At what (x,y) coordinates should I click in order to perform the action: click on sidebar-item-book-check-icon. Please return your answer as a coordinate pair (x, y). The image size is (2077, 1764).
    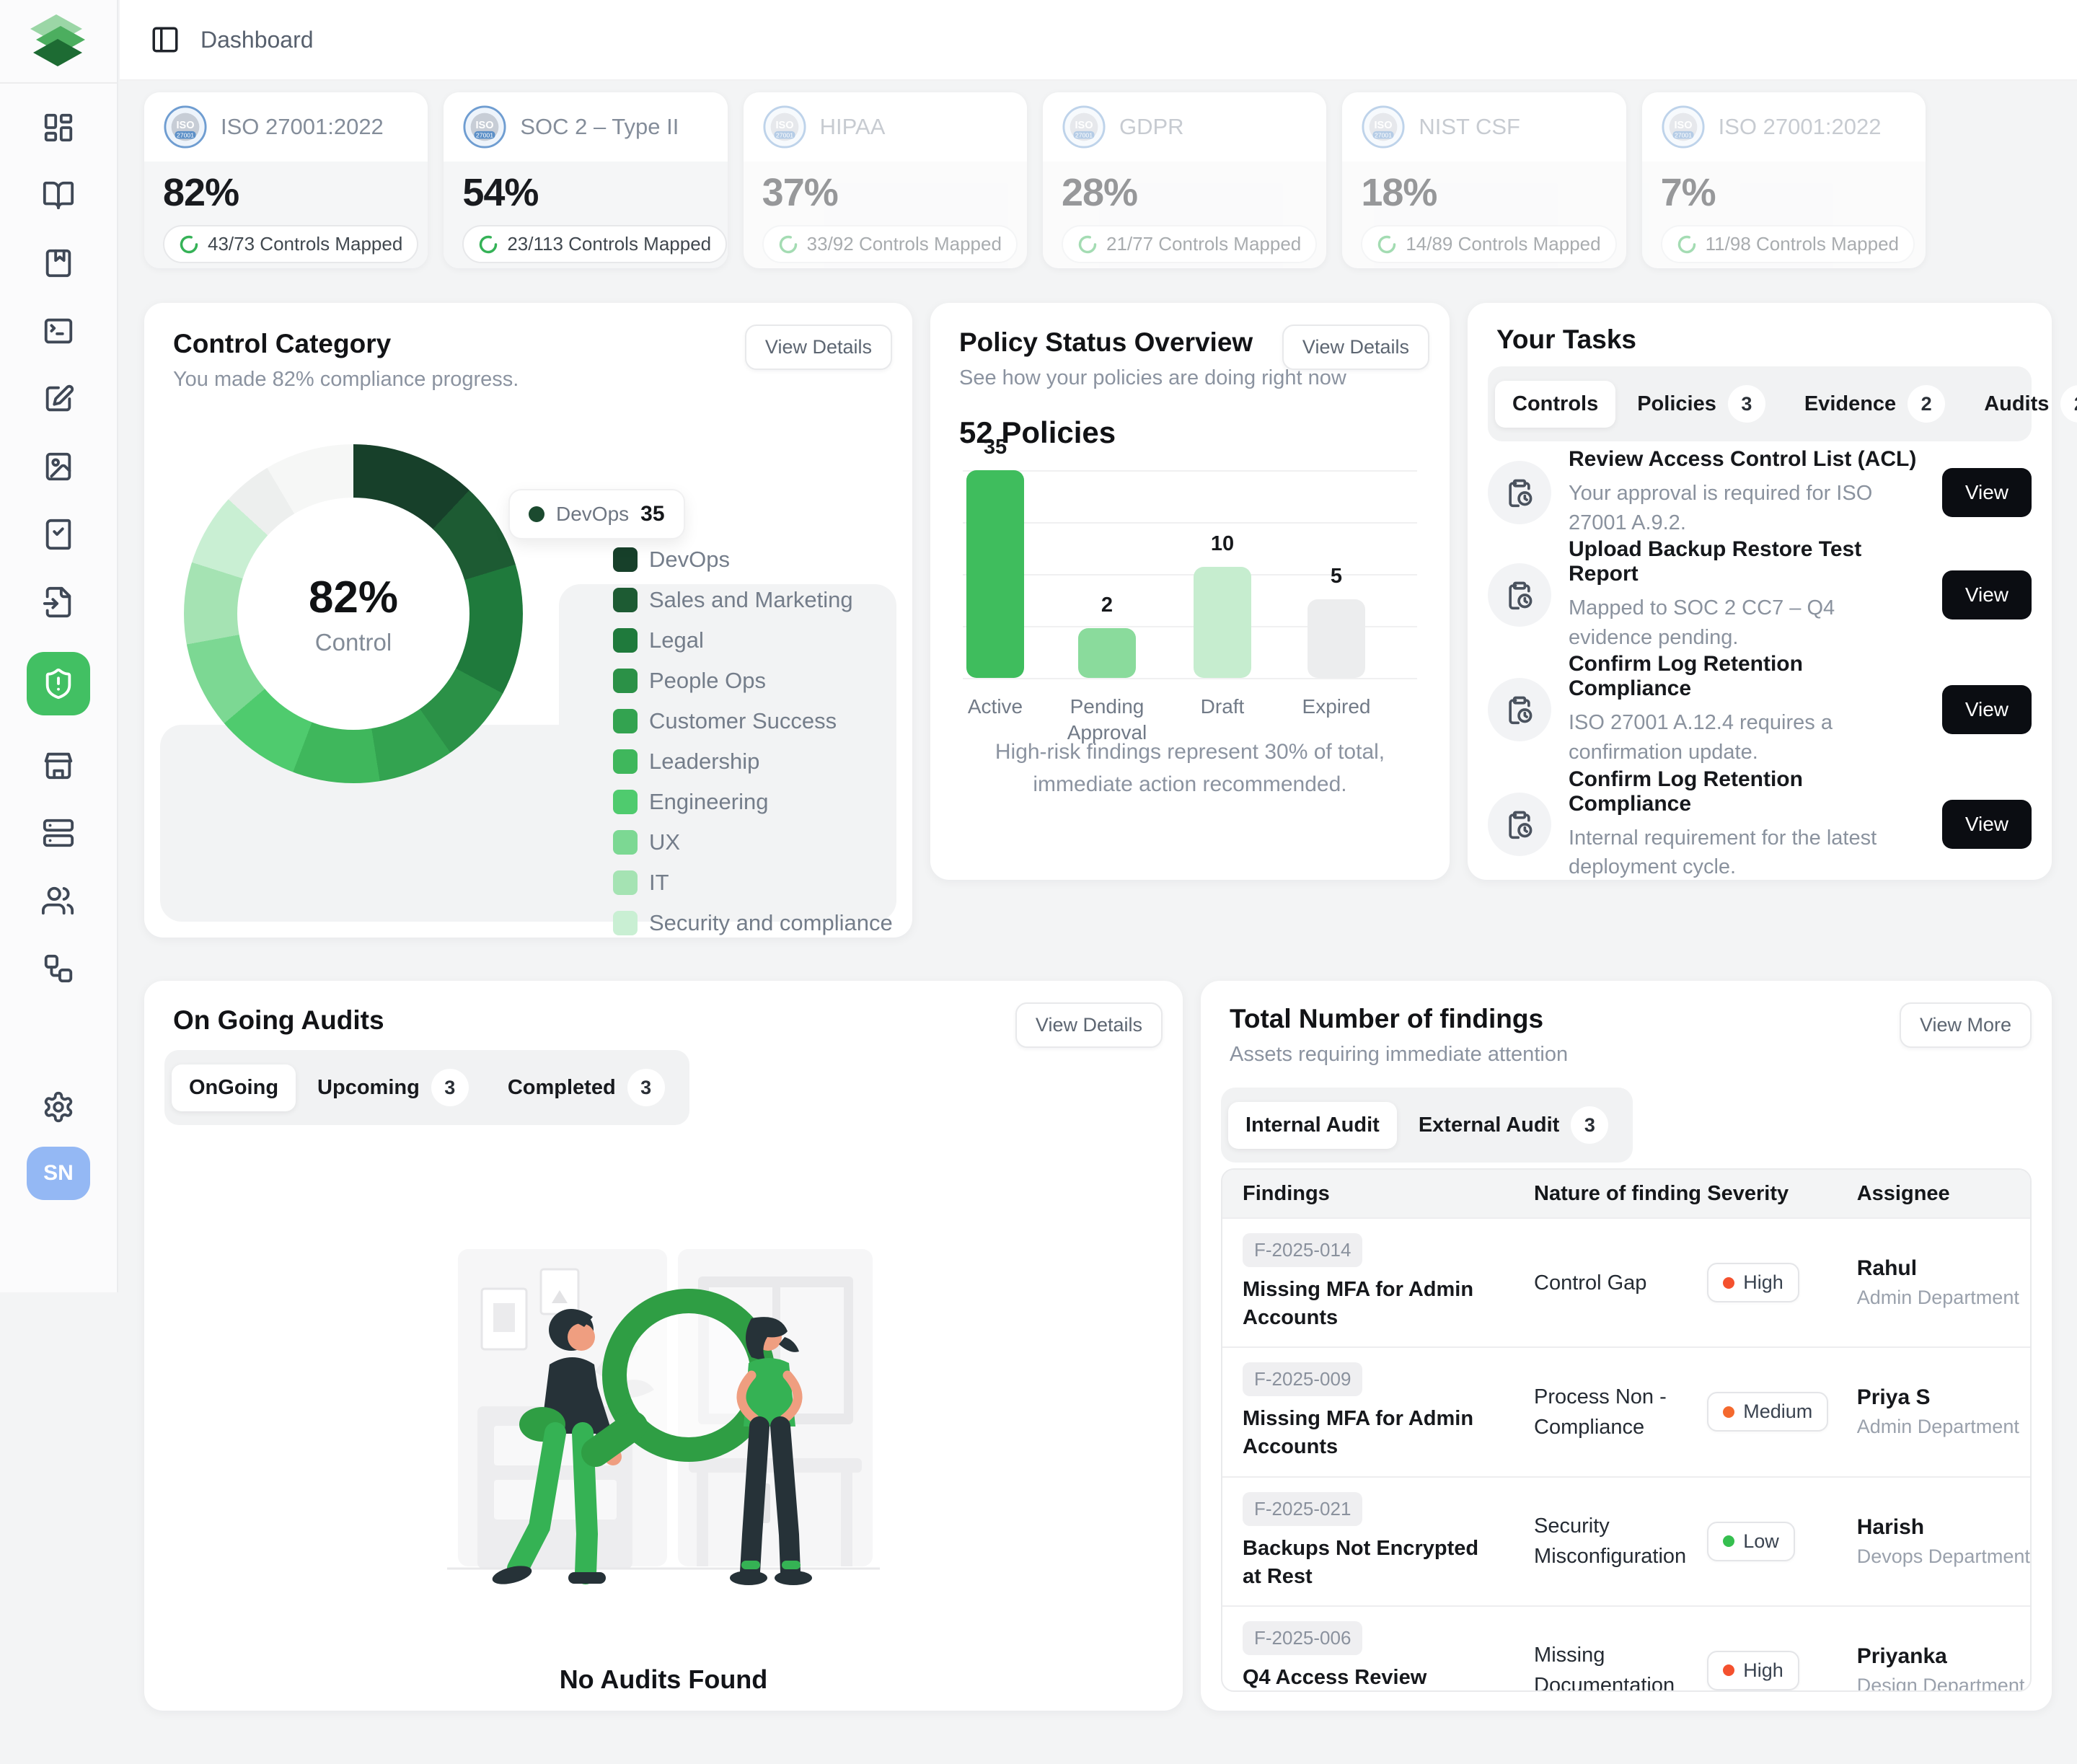
    Looking at the image, I should click on (58, 534).